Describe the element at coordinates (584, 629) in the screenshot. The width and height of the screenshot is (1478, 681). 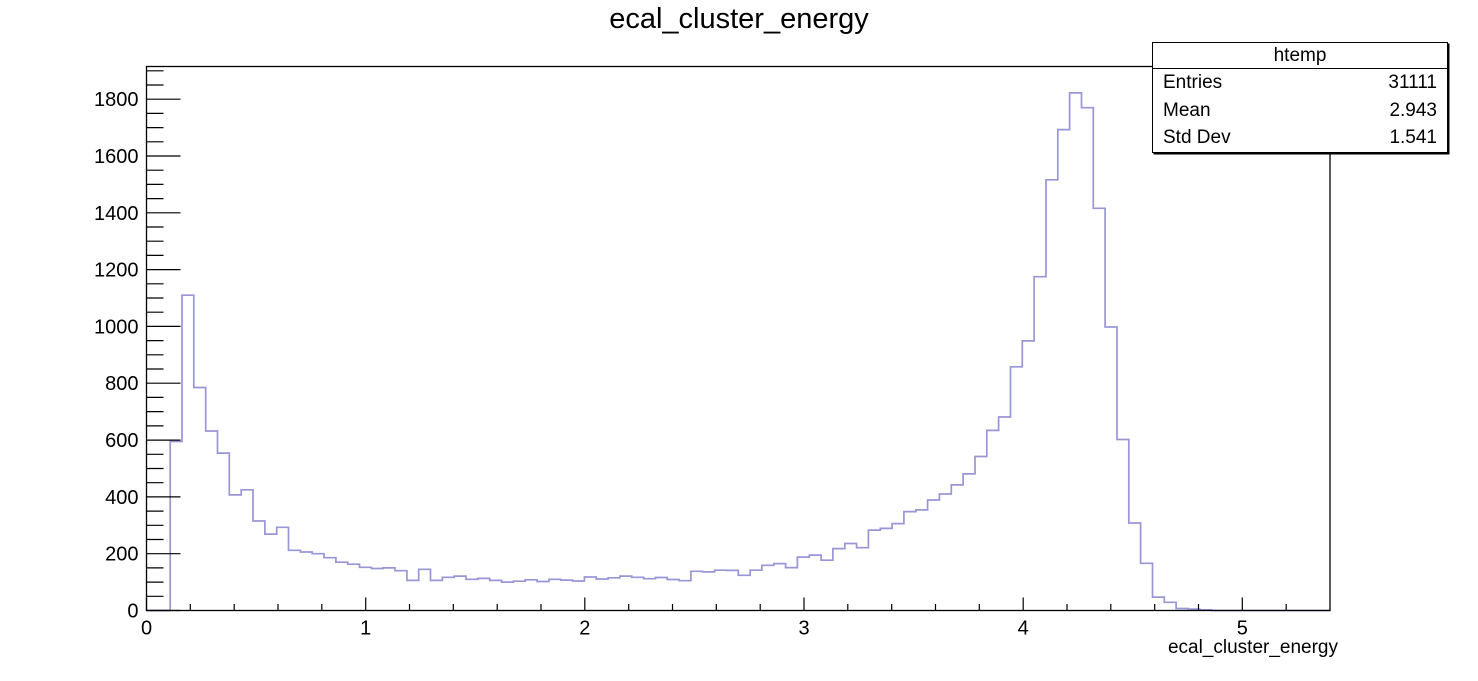
I see `x-tick-label: 2` at that location.